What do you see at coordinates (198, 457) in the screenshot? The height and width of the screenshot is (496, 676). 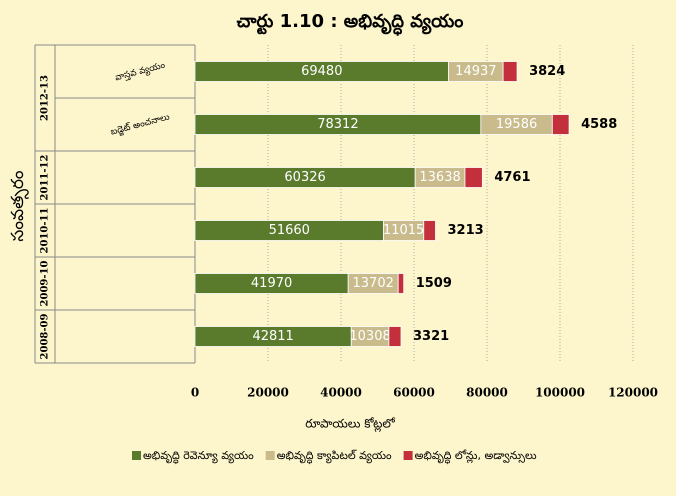 I see `legend-label: అభివృద్ధి రెవెన్యూ వ్యయం` at bounding box center [198, 457].